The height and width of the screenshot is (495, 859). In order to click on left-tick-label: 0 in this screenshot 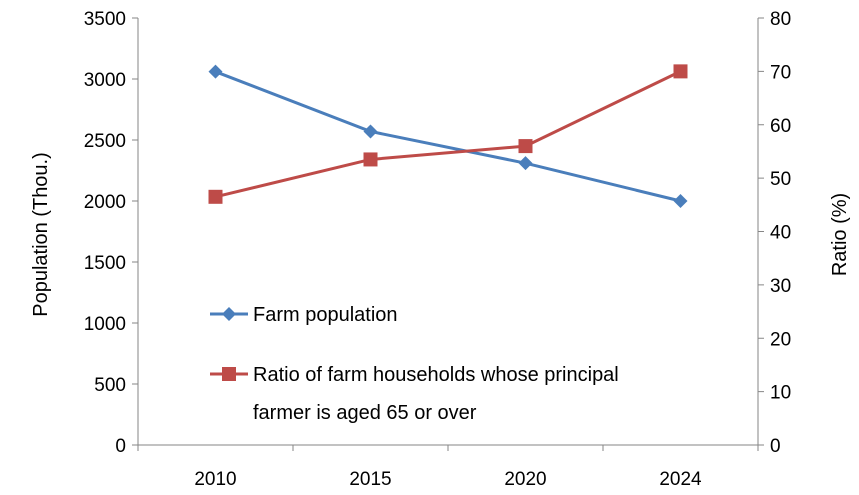, I will do `click(120, 446)`.